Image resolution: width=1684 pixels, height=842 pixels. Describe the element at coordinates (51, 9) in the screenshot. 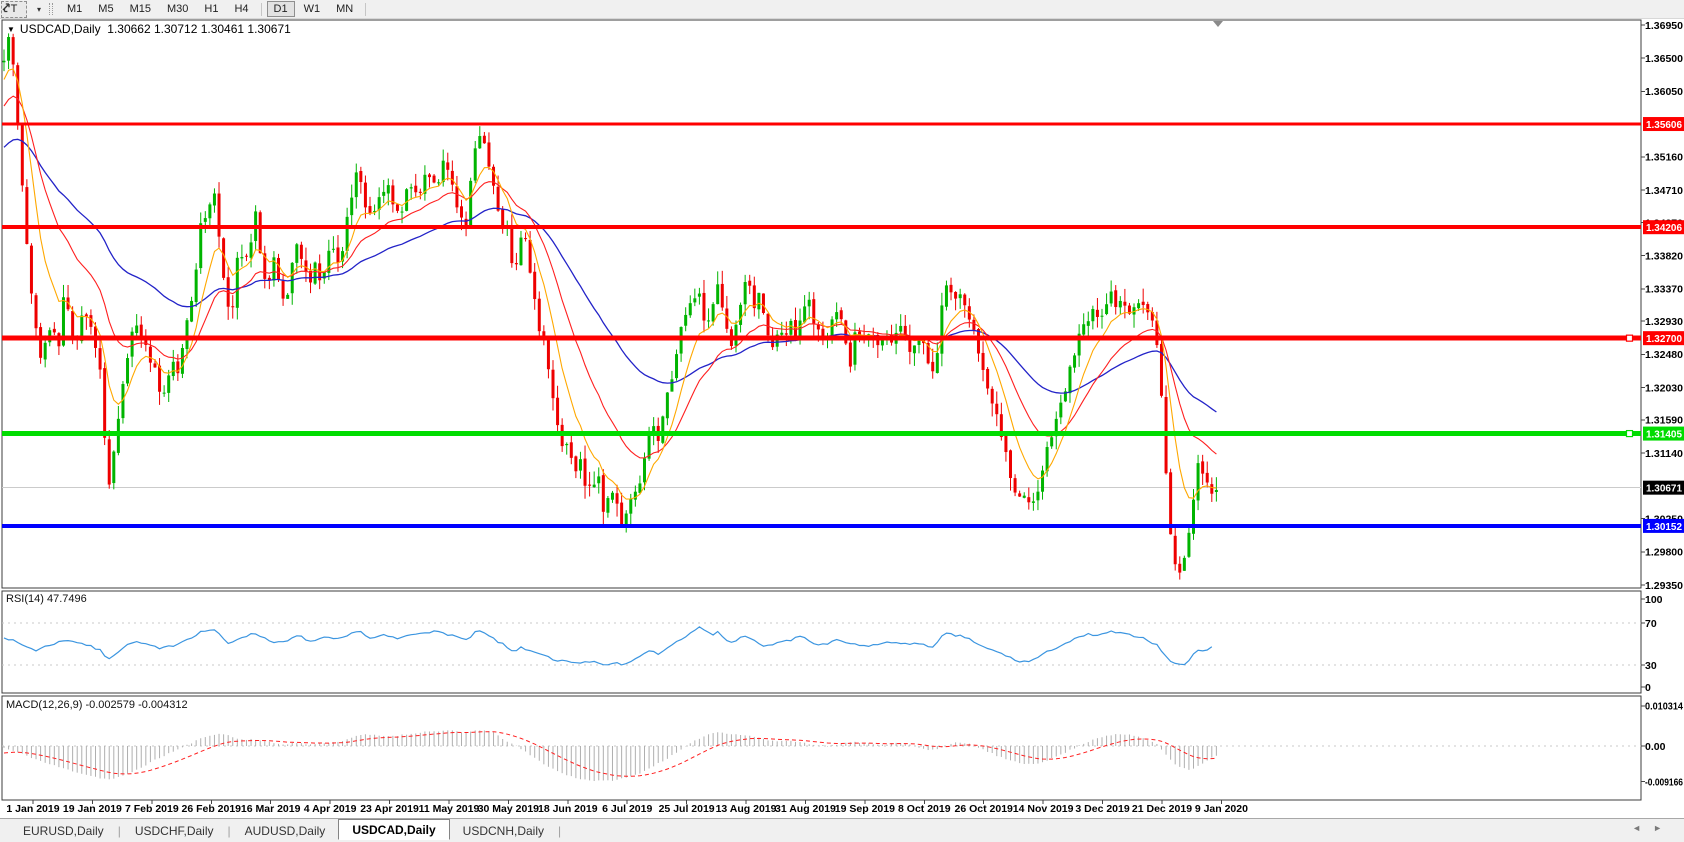

I see `toolbar-grip` at that location.